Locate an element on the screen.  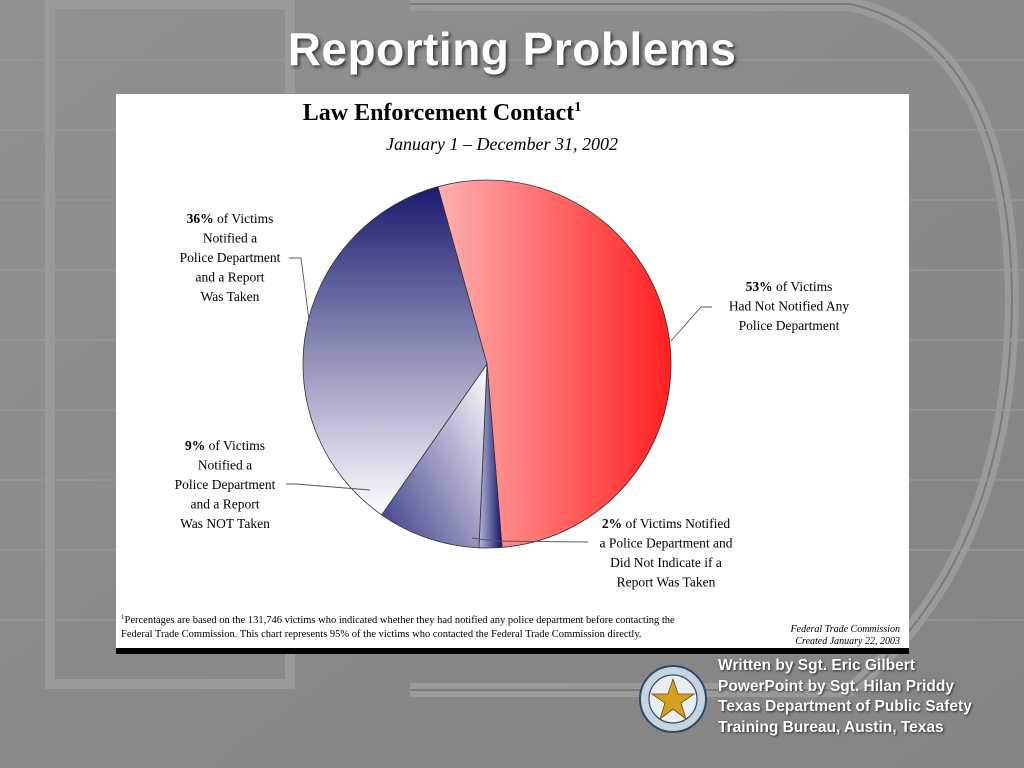
slice-9-report-not-taken is located at coordinates (434, 455).